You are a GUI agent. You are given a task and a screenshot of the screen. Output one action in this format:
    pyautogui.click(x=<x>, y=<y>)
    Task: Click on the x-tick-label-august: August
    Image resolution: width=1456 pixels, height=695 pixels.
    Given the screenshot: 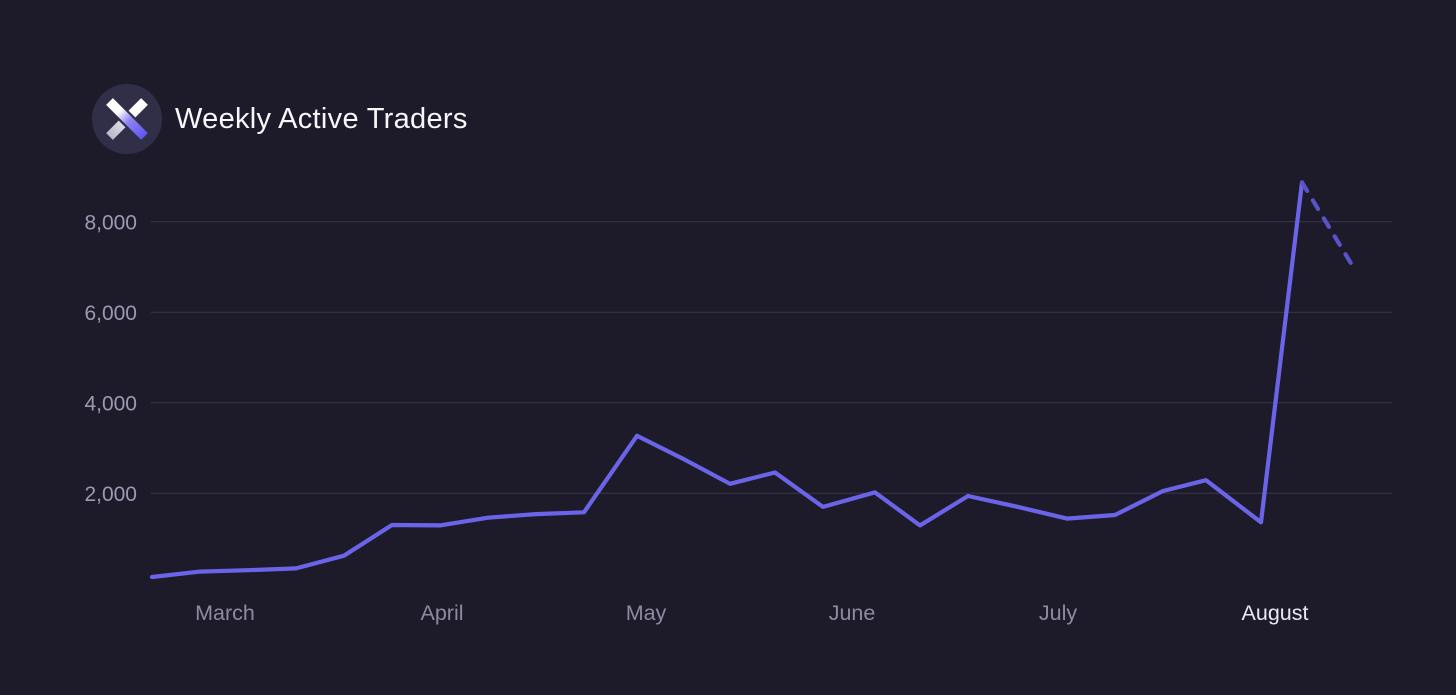 What is the action you would take?
    pyautogui.click(x=1275, y=613)
    